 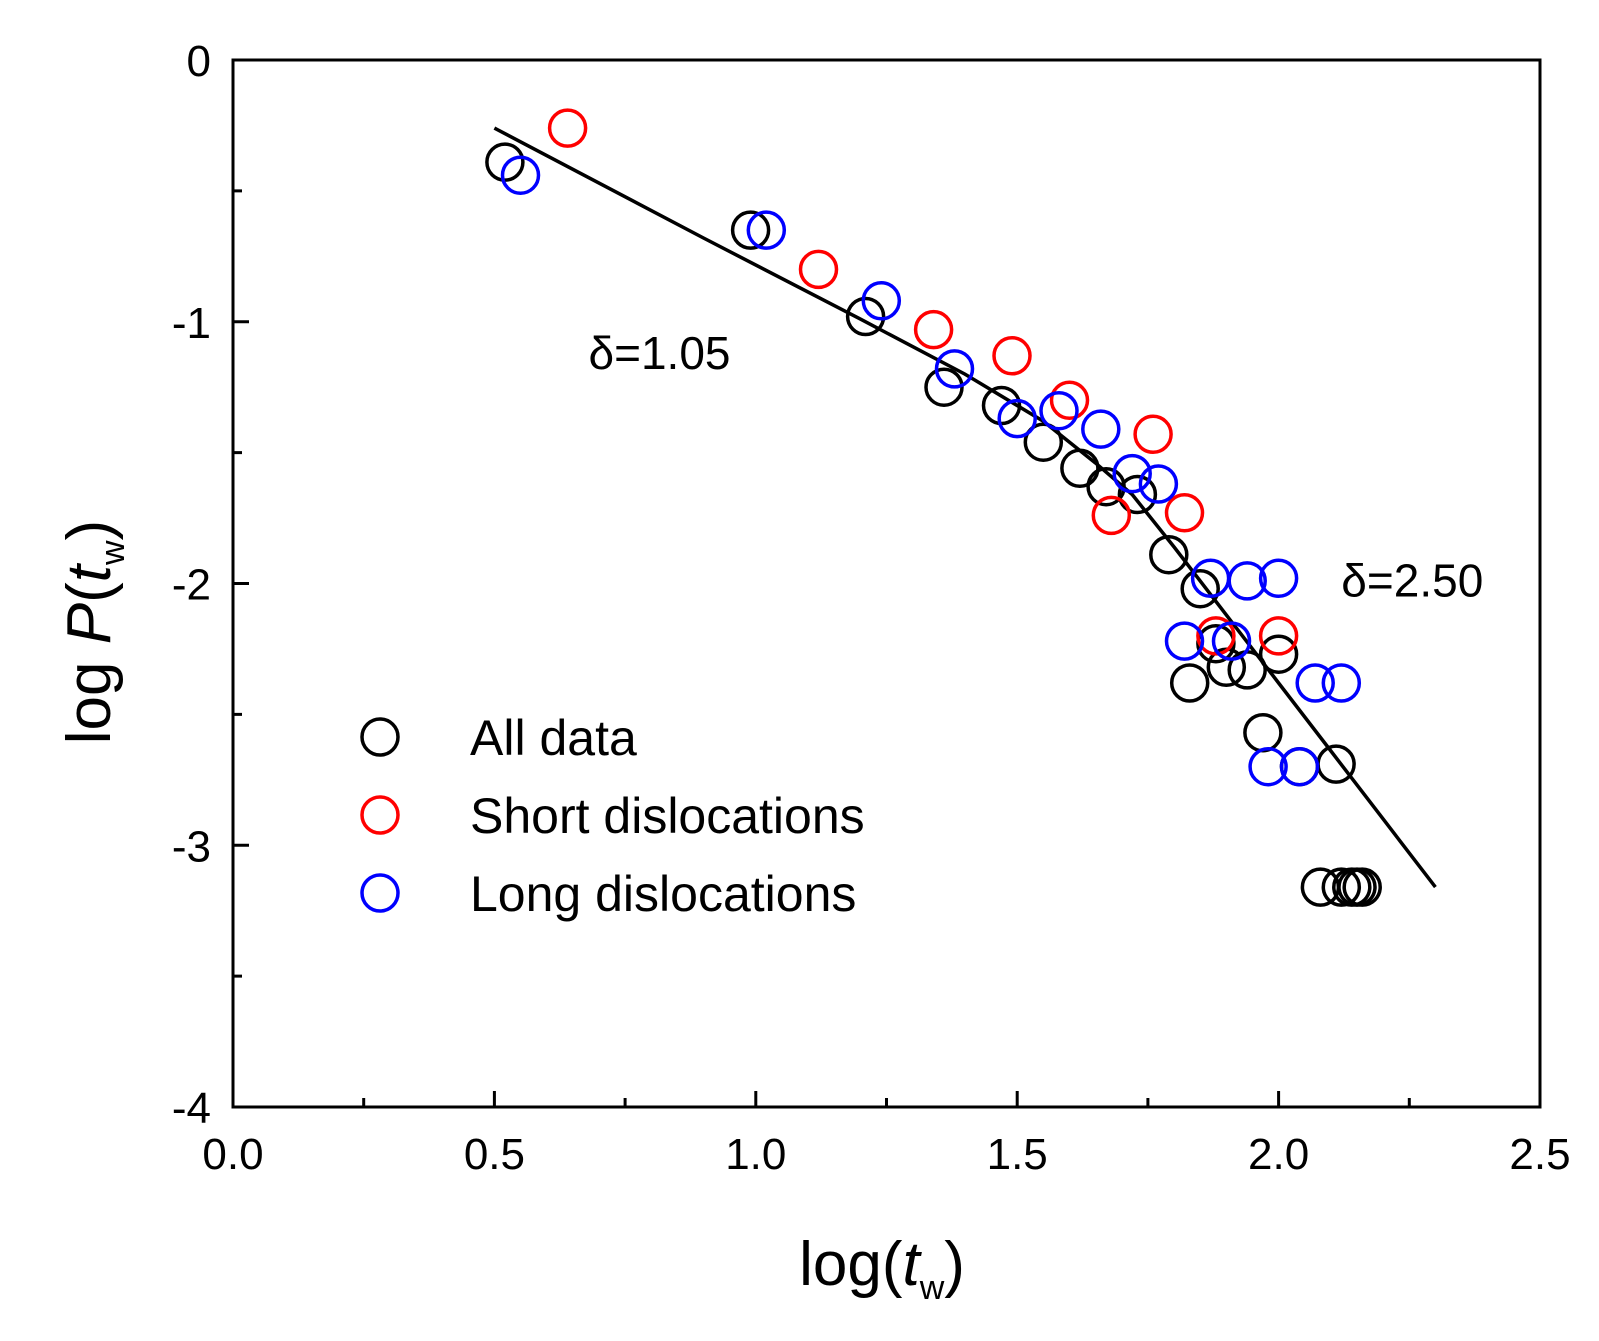 What do you see at coordinates (380, 737) in the screenshot?
I see `legend-marker-all-data` at bounding box center [380, 737].